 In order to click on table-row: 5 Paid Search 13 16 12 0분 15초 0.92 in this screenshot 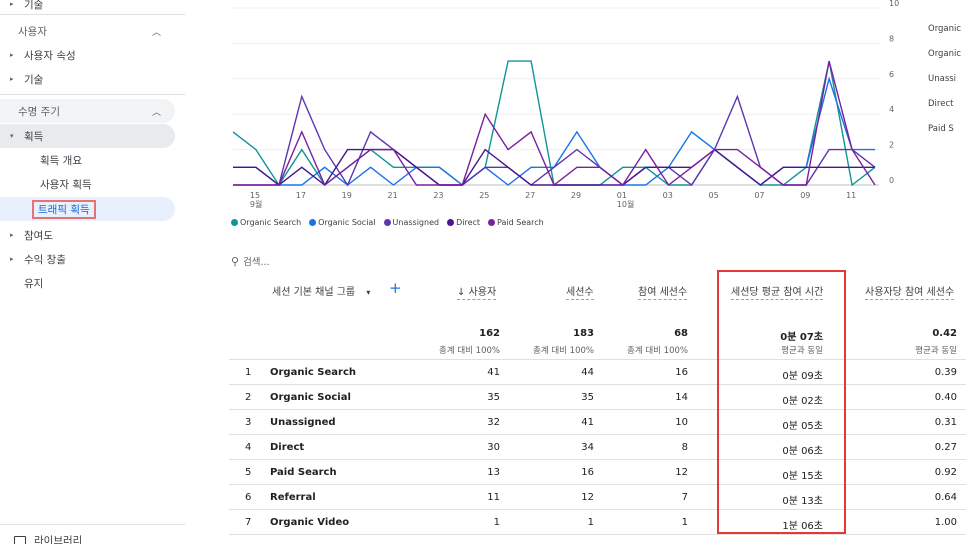, I will do `click(597, 471)`.